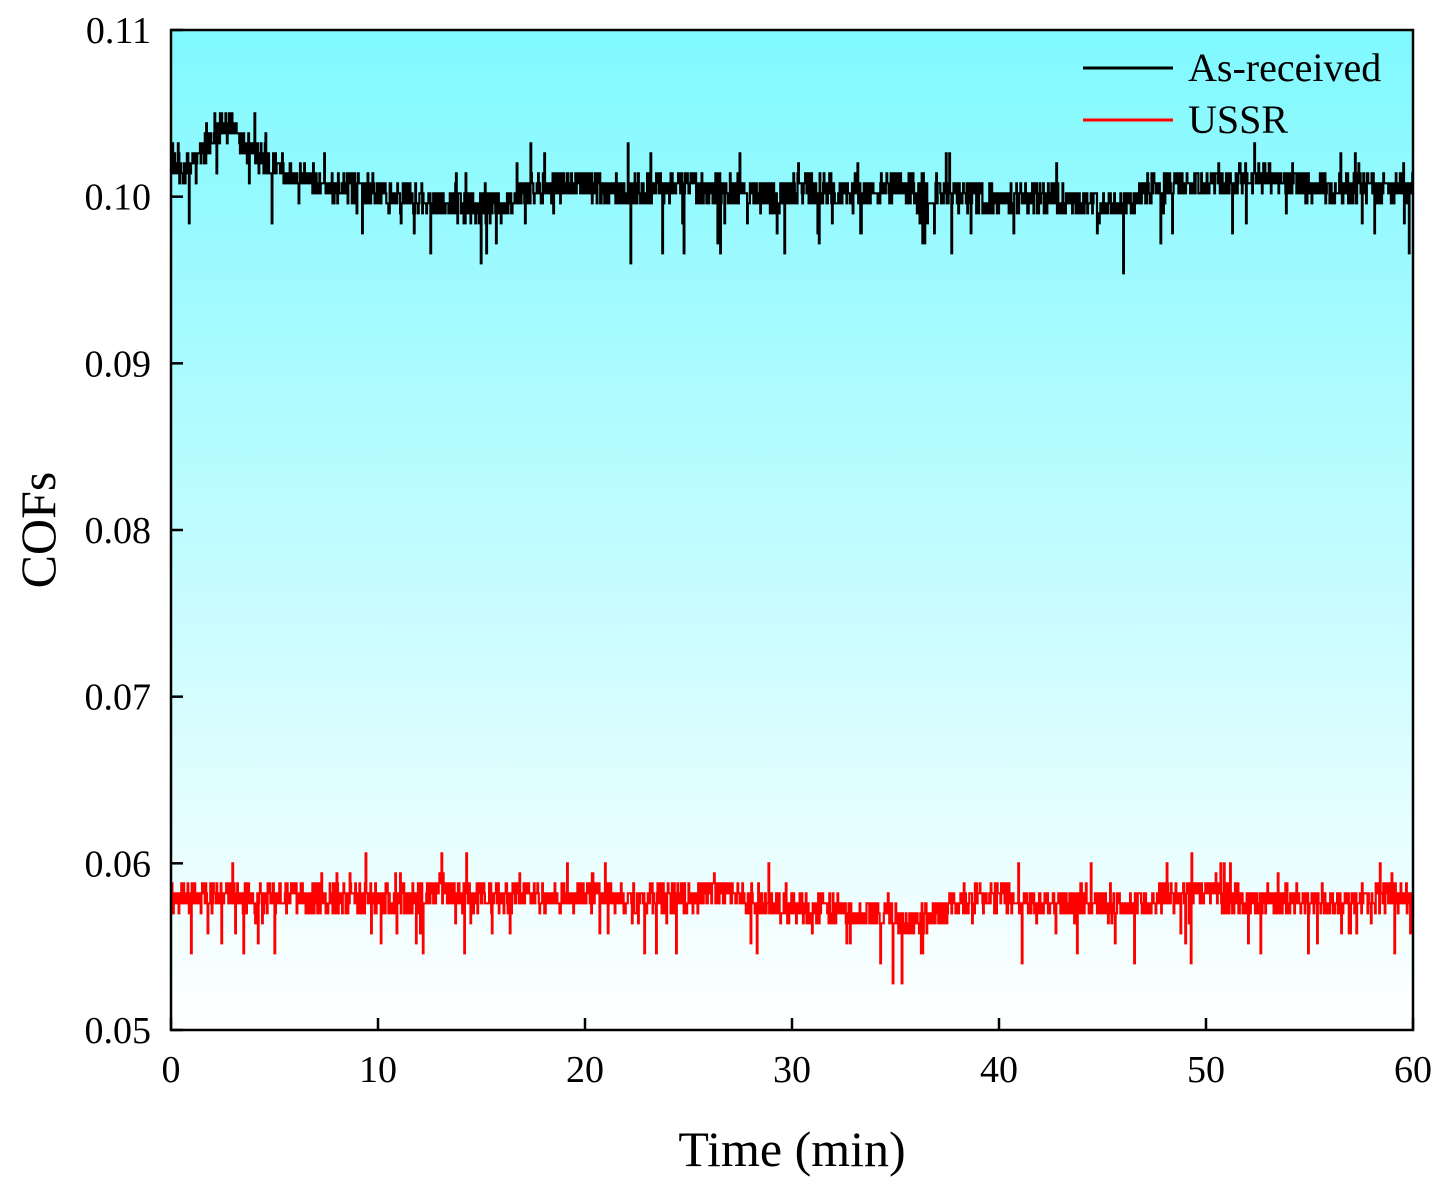  What do you see at coordinates (118, 31) in the screenshot?
I see `y-tick-label: 0.11` at bounding box center [118, 31].